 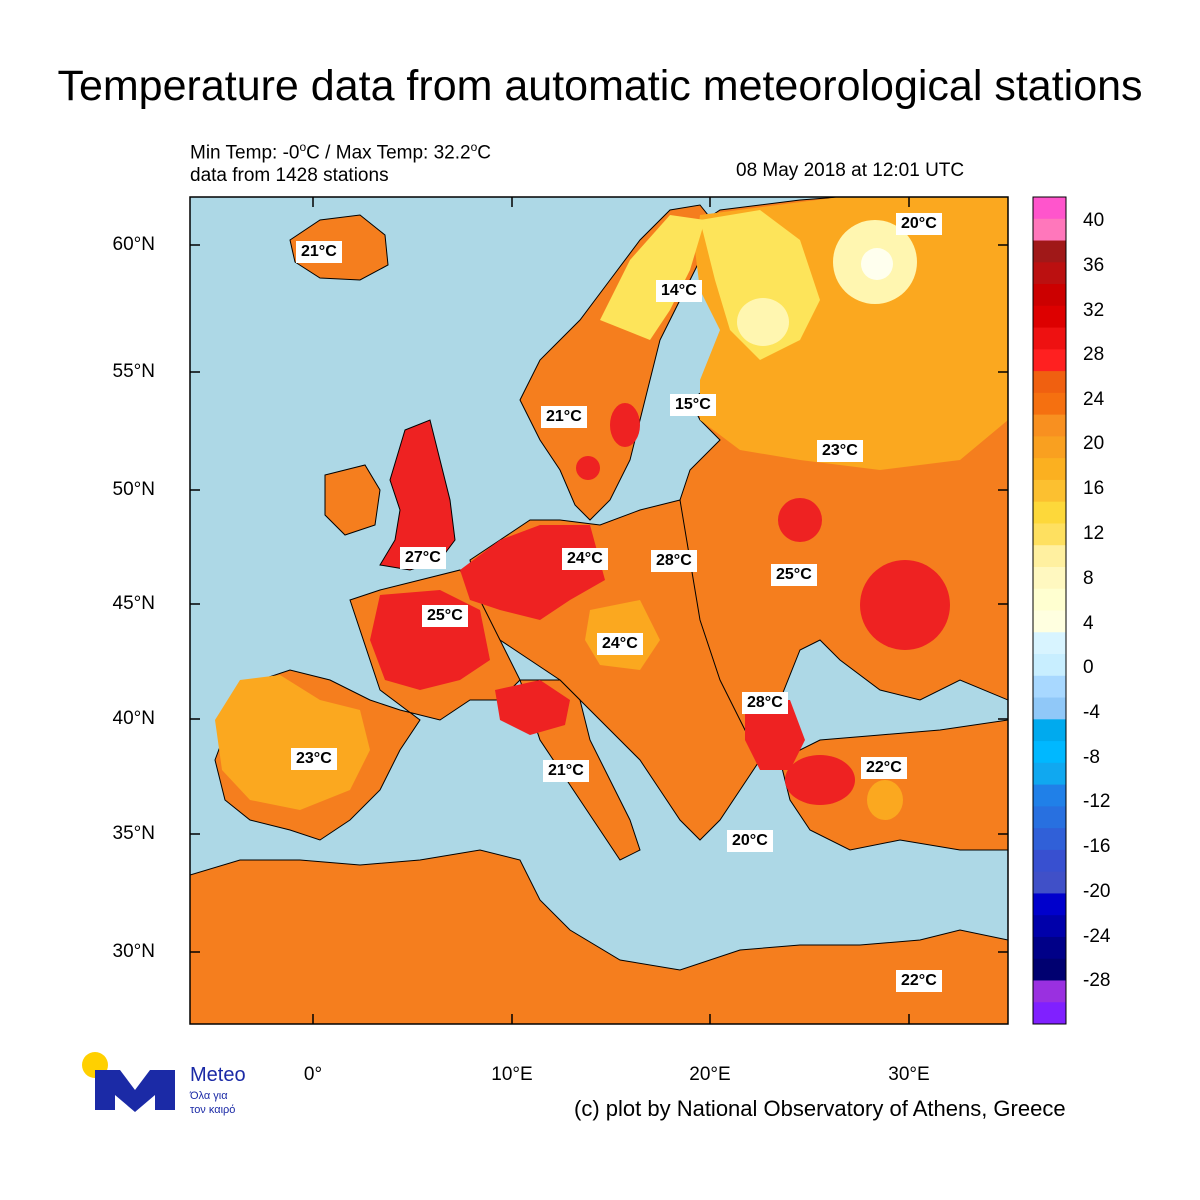 I want to click on warm-zone-ukraine, so click(x=905, y=605).